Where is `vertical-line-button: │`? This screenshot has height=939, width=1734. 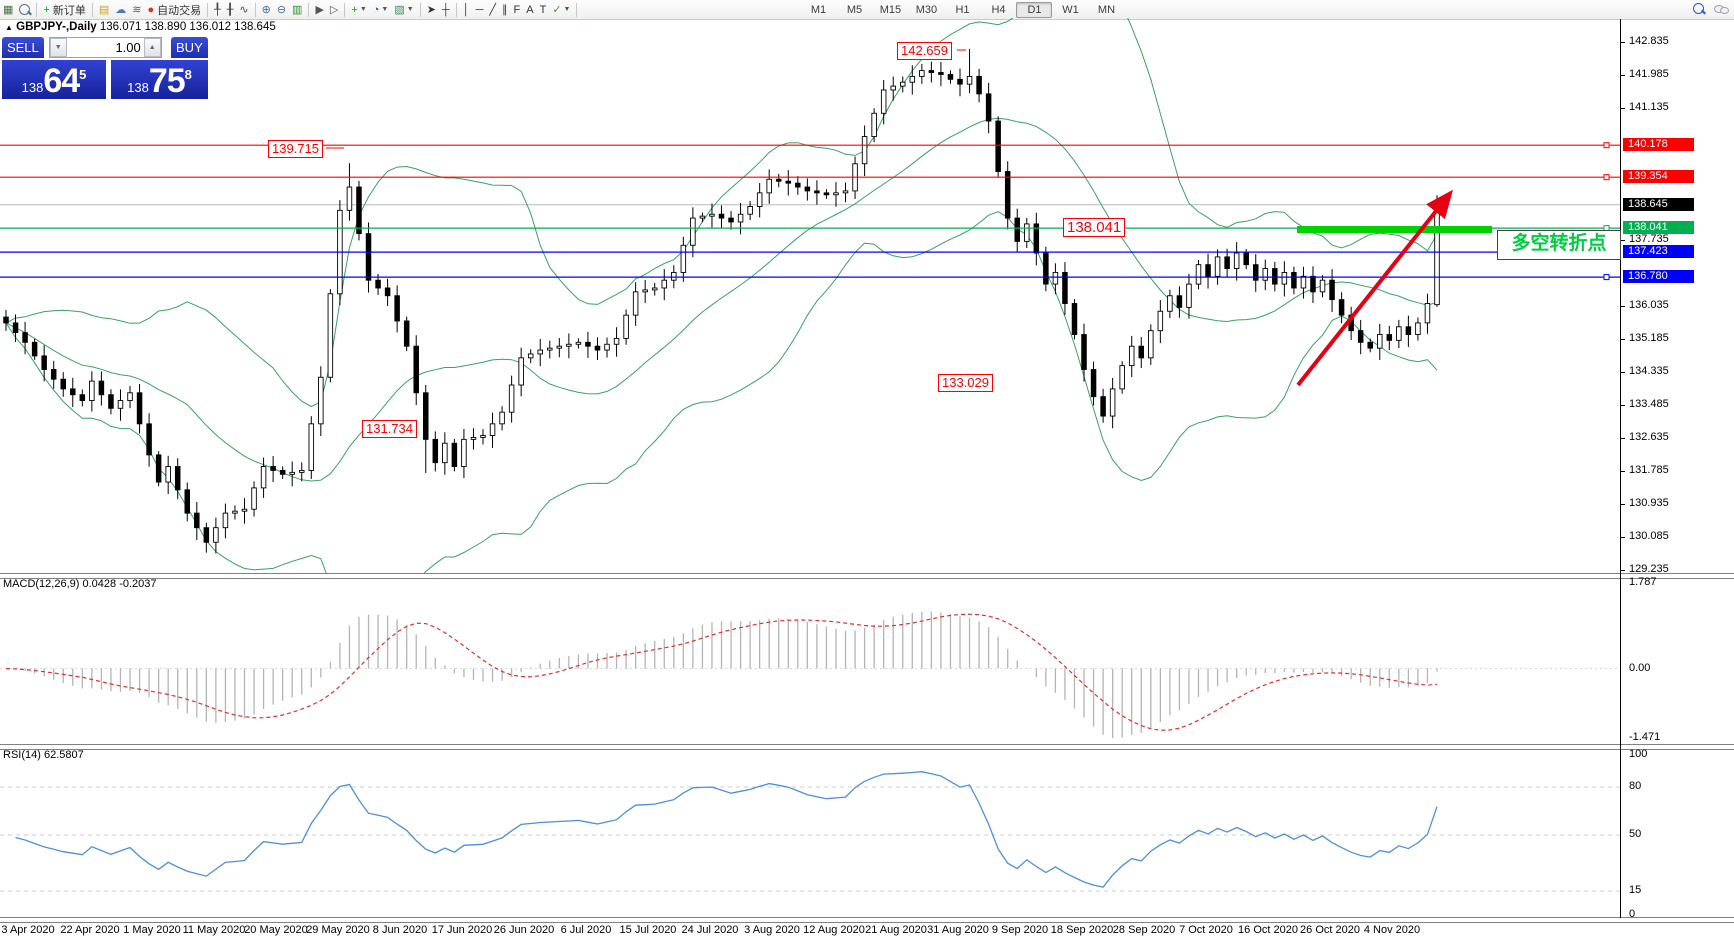 vertical-line-button: │ is located at coordinates (466, 9).